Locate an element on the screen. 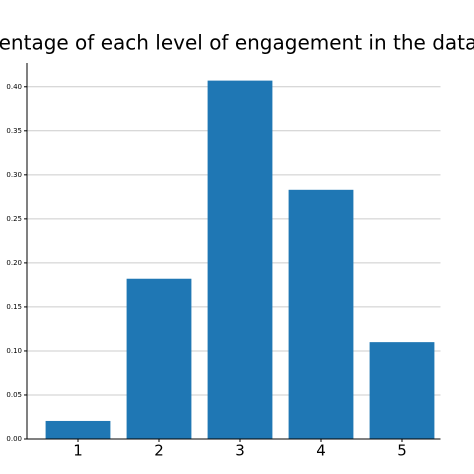  y-tick-label: 0.05 is located at coordinates (14, 395).